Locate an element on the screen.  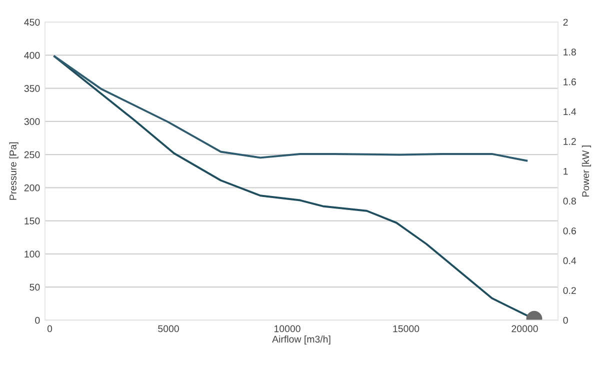
y2-tick-label: 2 is located at coordinates (565, 22).